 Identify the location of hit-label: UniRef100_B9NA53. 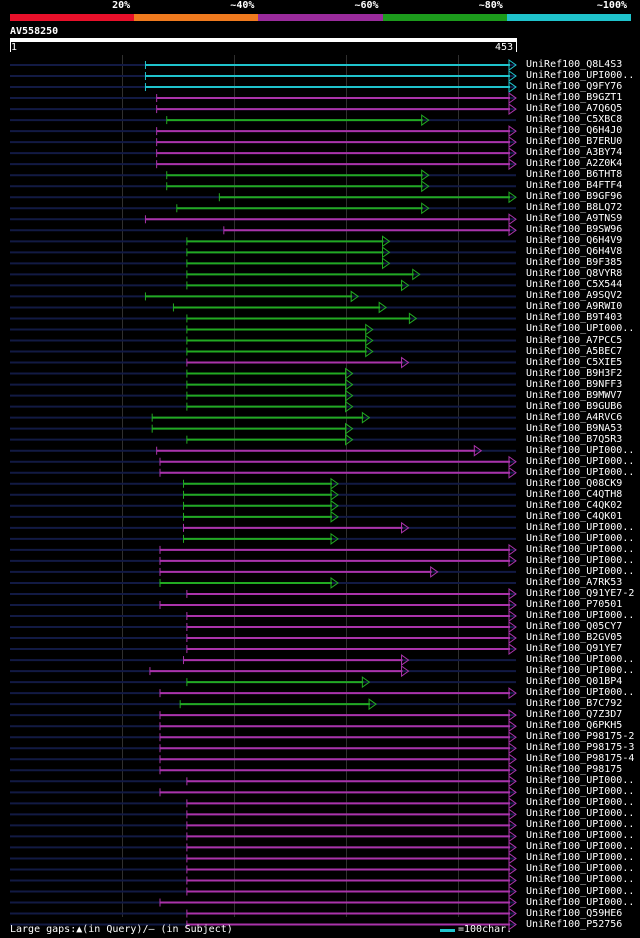
(574, 428).